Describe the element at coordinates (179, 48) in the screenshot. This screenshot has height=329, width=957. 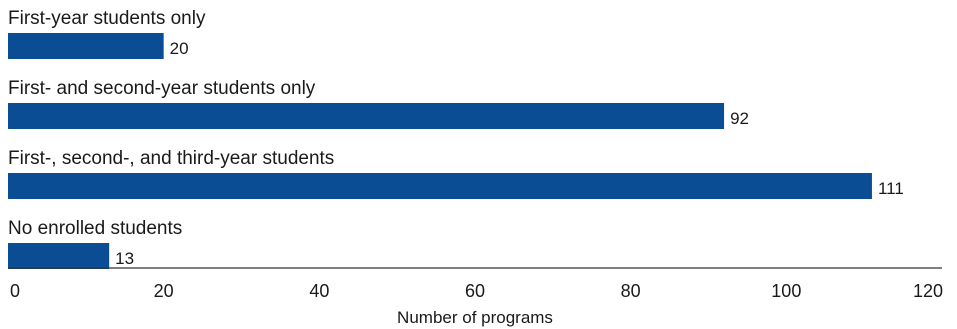
I see `value-label: 20` at that location.